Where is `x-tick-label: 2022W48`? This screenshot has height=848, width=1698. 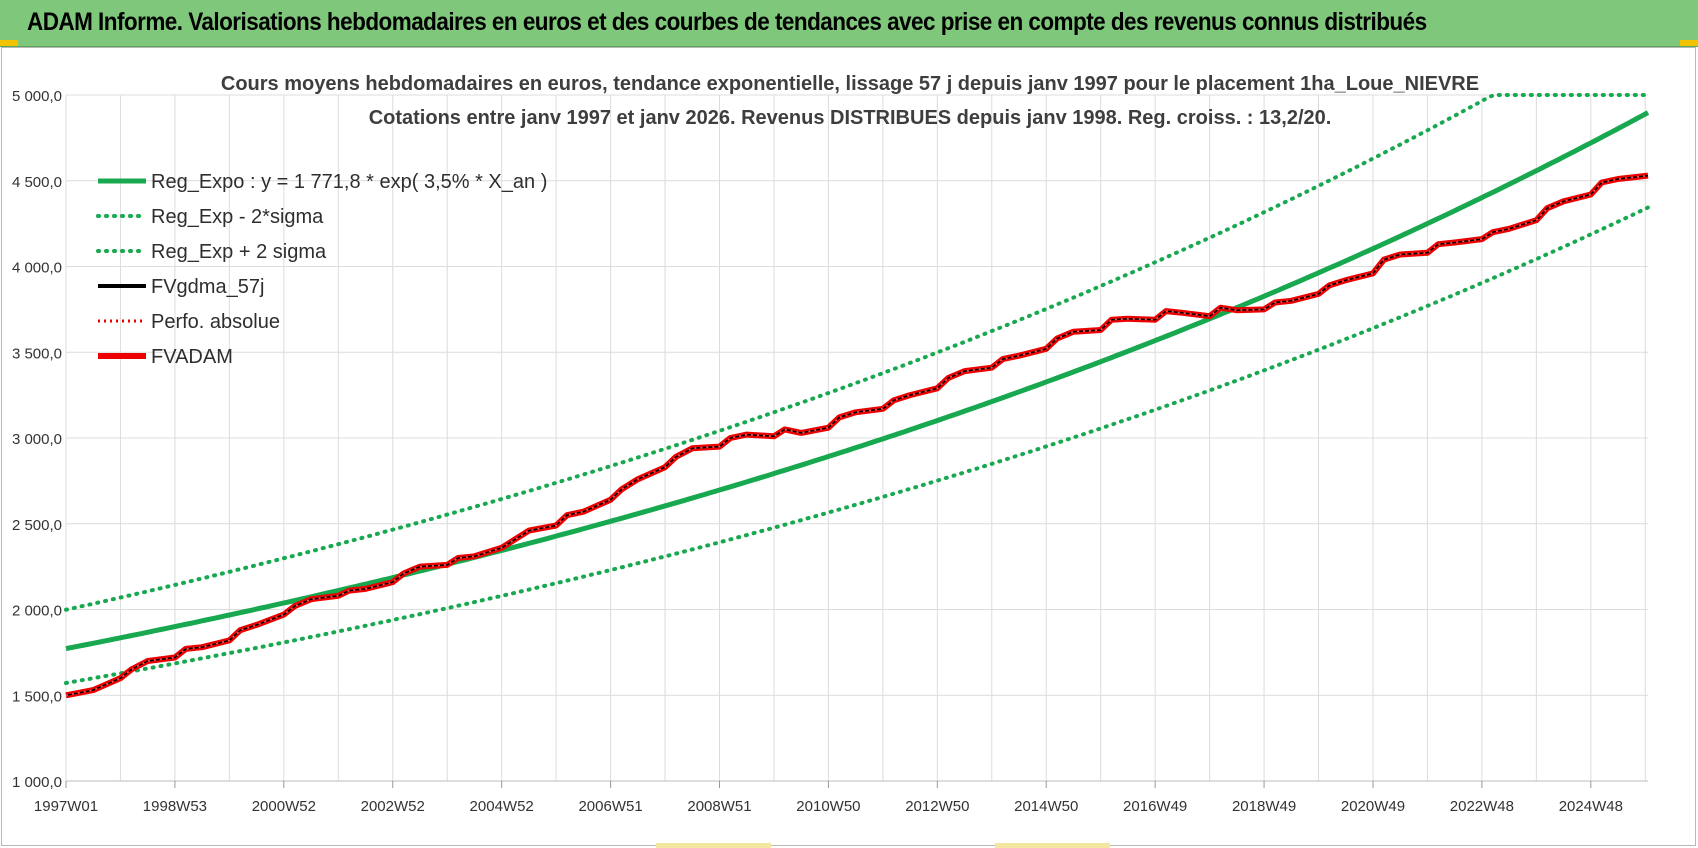
x-tick-label: 2022W48 is located at coordinates (1482, 806).